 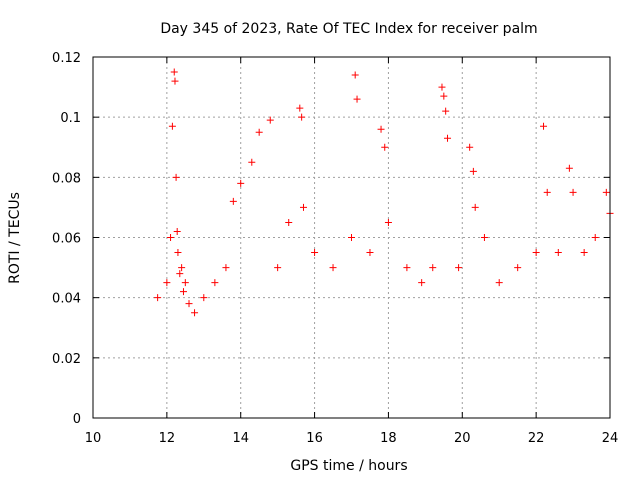 I want to click on y-tick-label: 0.08, so click(x=66, y=178).